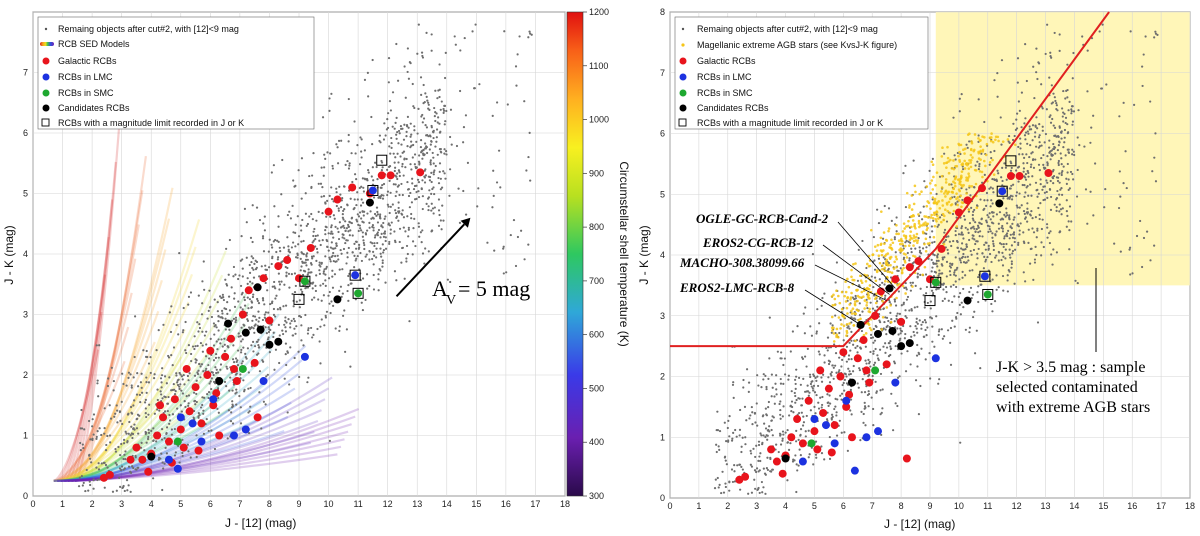 Image resolution: width=1200 pixels, height=536 pixels. Describe the element at coordinates (86, 93) in the screenshot. I see `left-legend-label-4: RCBs in SMC` at that location.